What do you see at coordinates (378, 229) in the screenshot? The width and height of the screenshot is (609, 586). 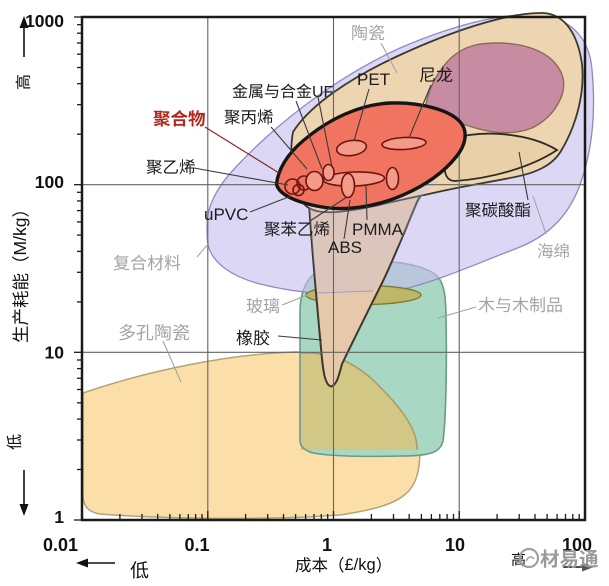 I see `svg-text: PMMA` at bounding box center [378, 229].